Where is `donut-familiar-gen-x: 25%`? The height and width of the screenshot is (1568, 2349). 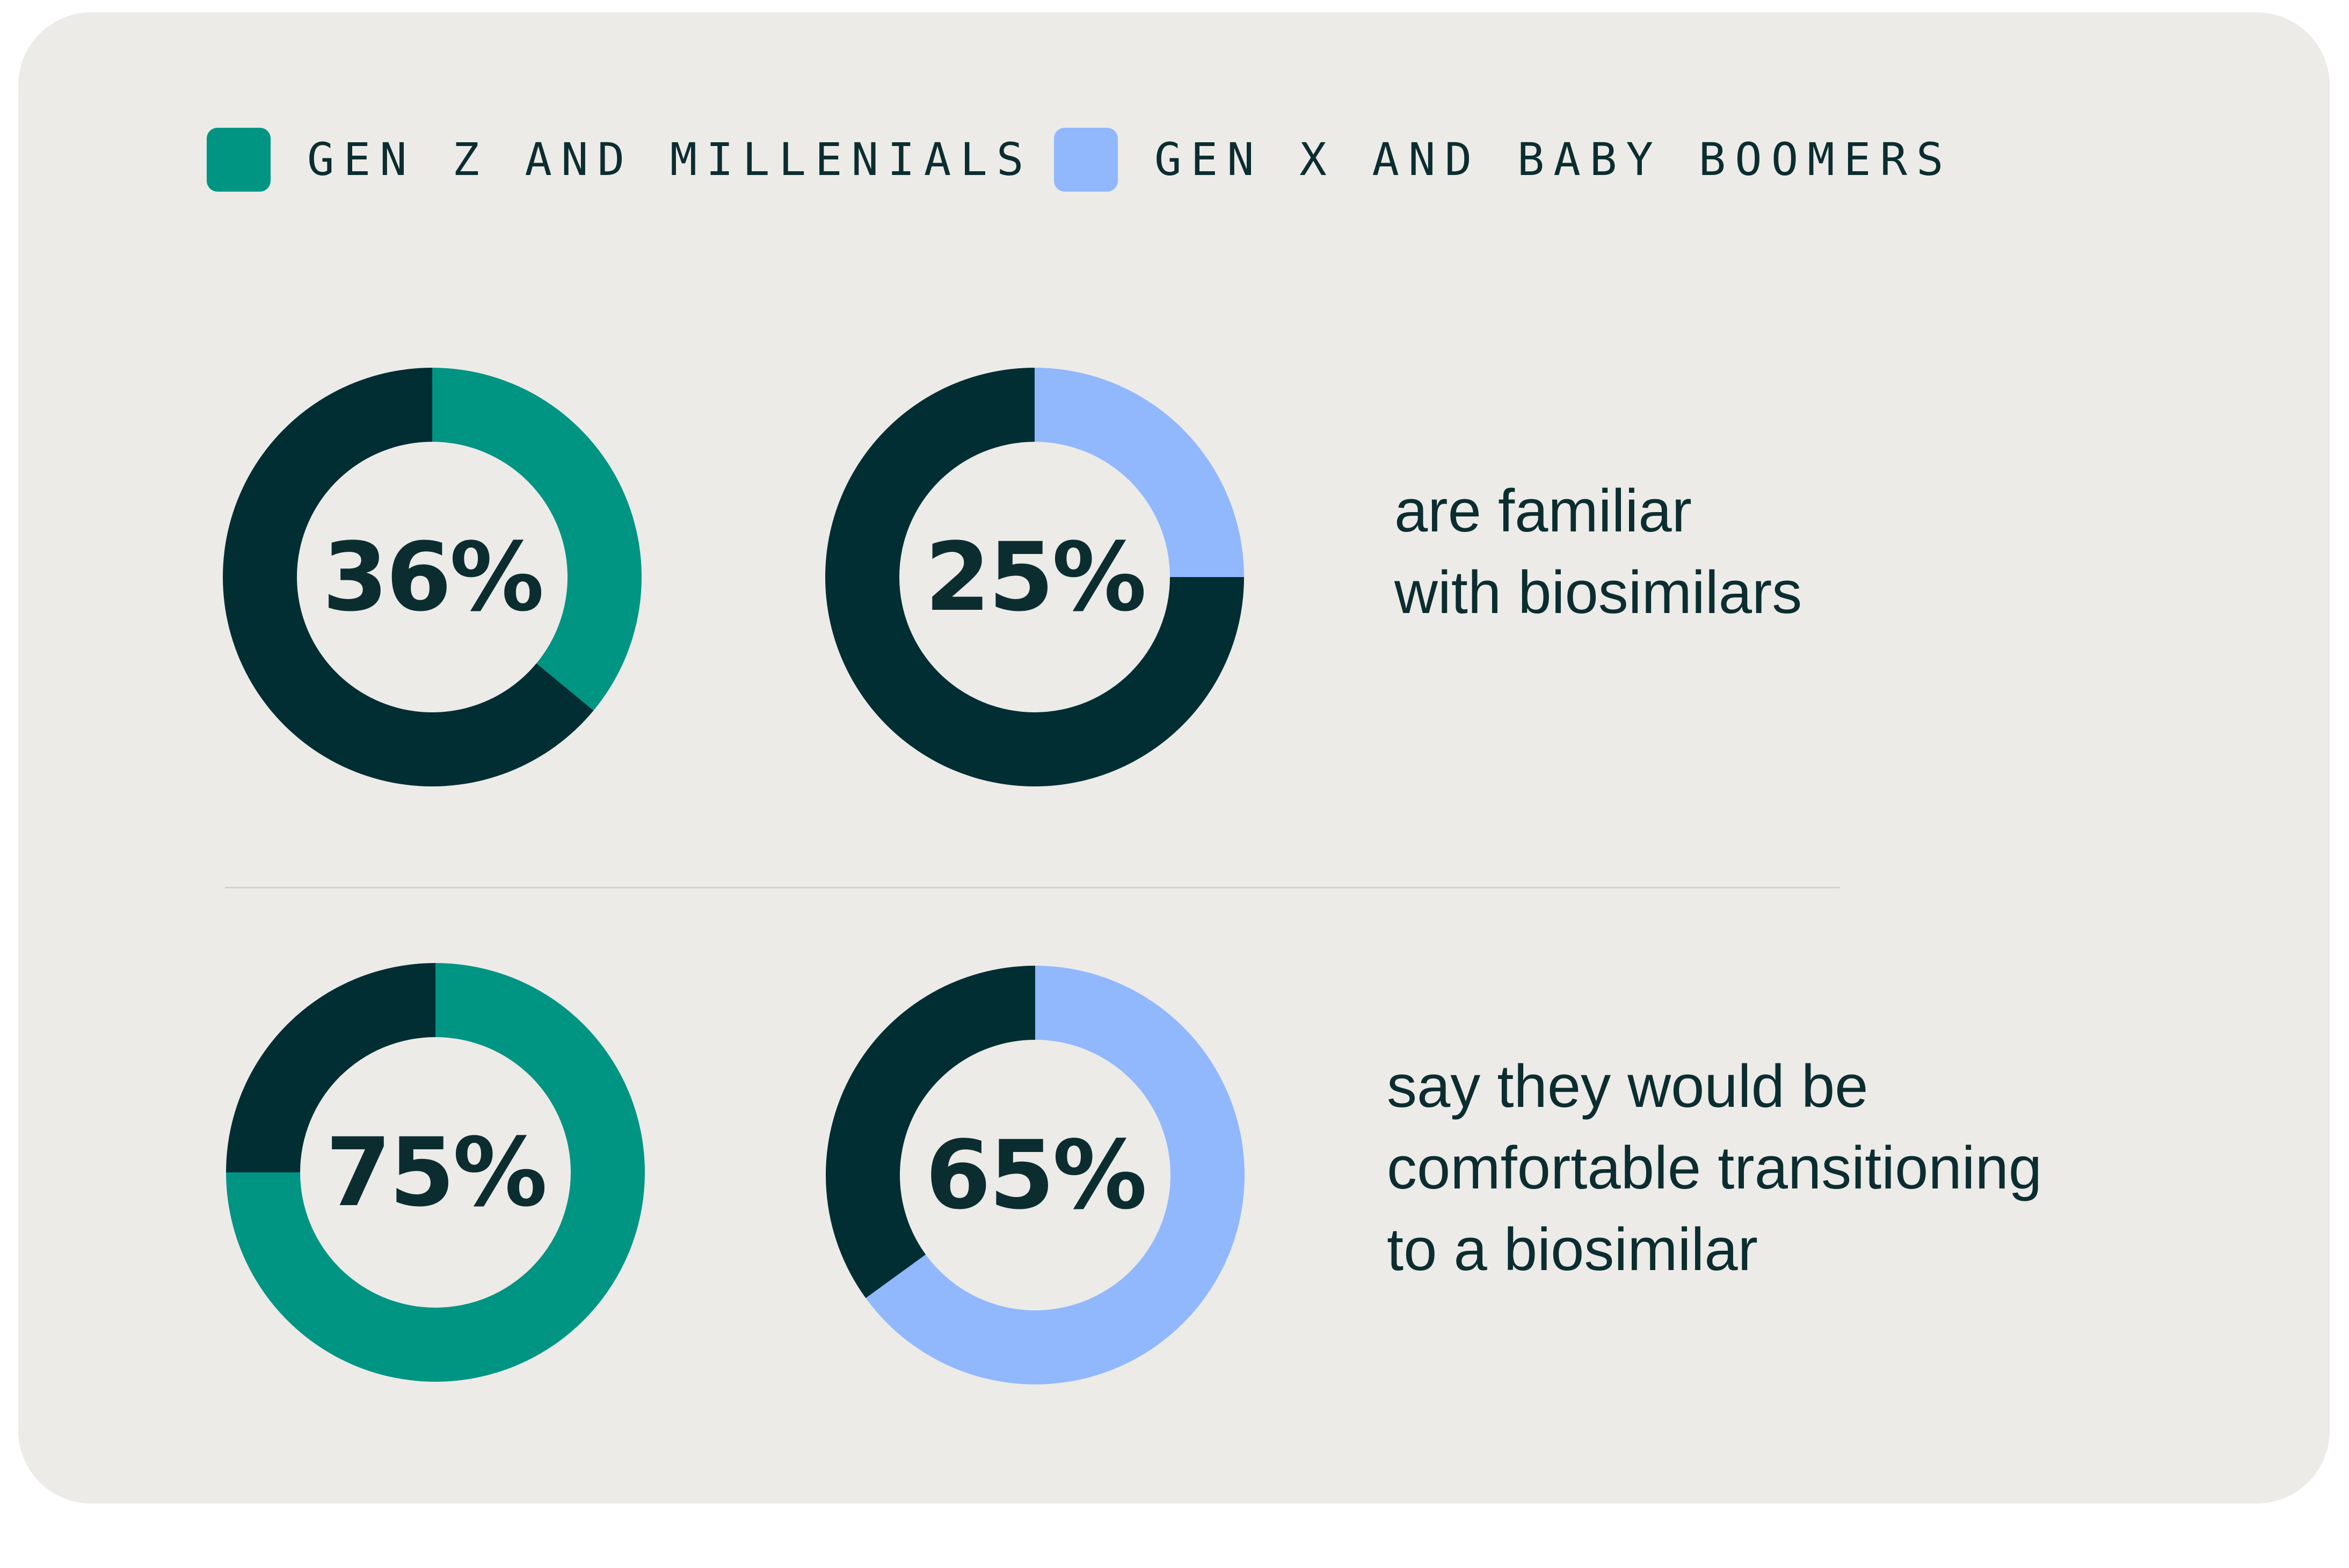 donut-familiar-gen-x: 25% is located at coordinates (1035, 577).